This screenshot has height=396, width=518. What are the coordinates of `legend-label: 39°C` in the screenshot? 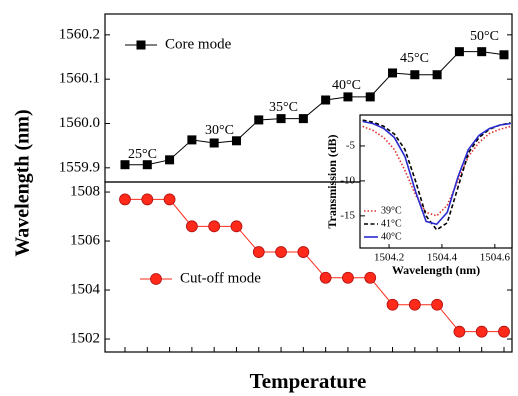 It's located at (391, 210).